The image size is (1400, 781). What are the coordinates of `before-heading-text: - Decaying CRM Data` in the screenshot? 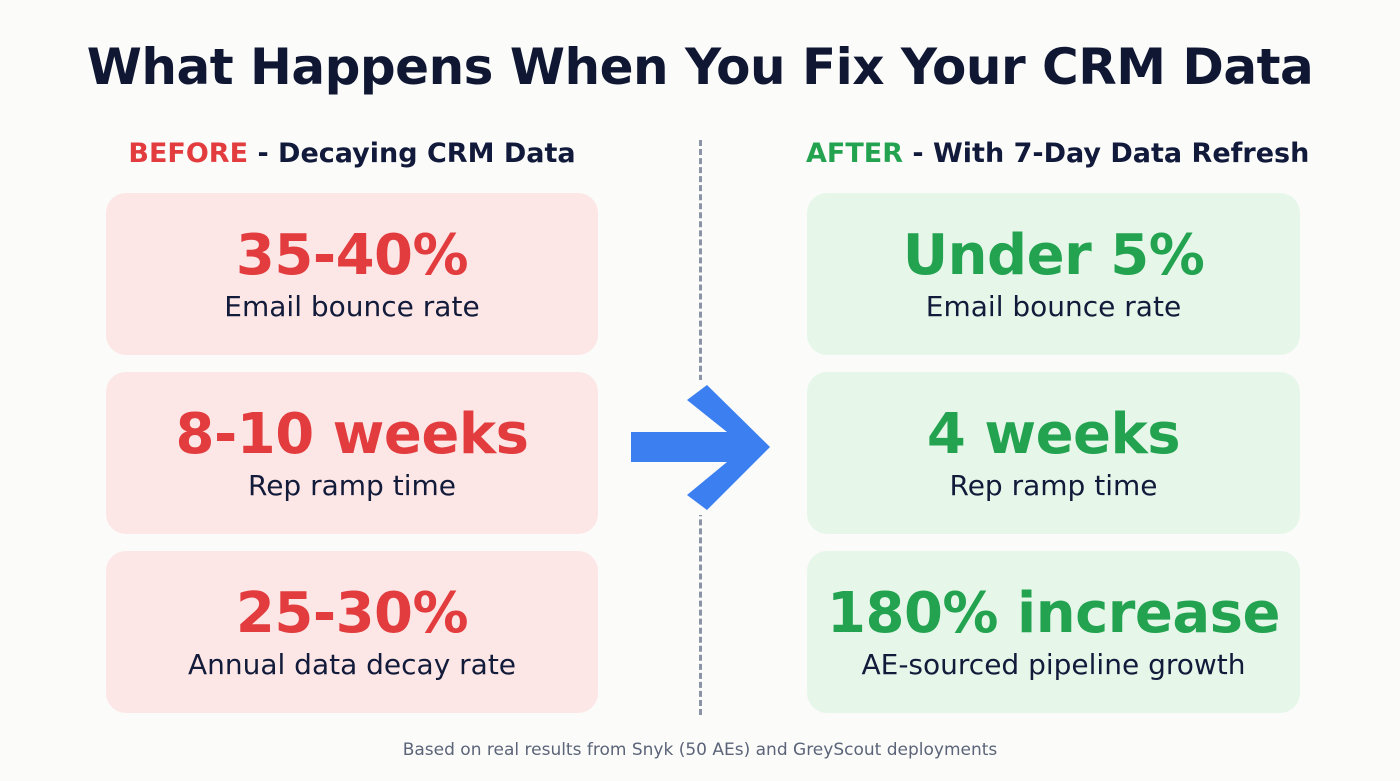 It's located at (412, 153).